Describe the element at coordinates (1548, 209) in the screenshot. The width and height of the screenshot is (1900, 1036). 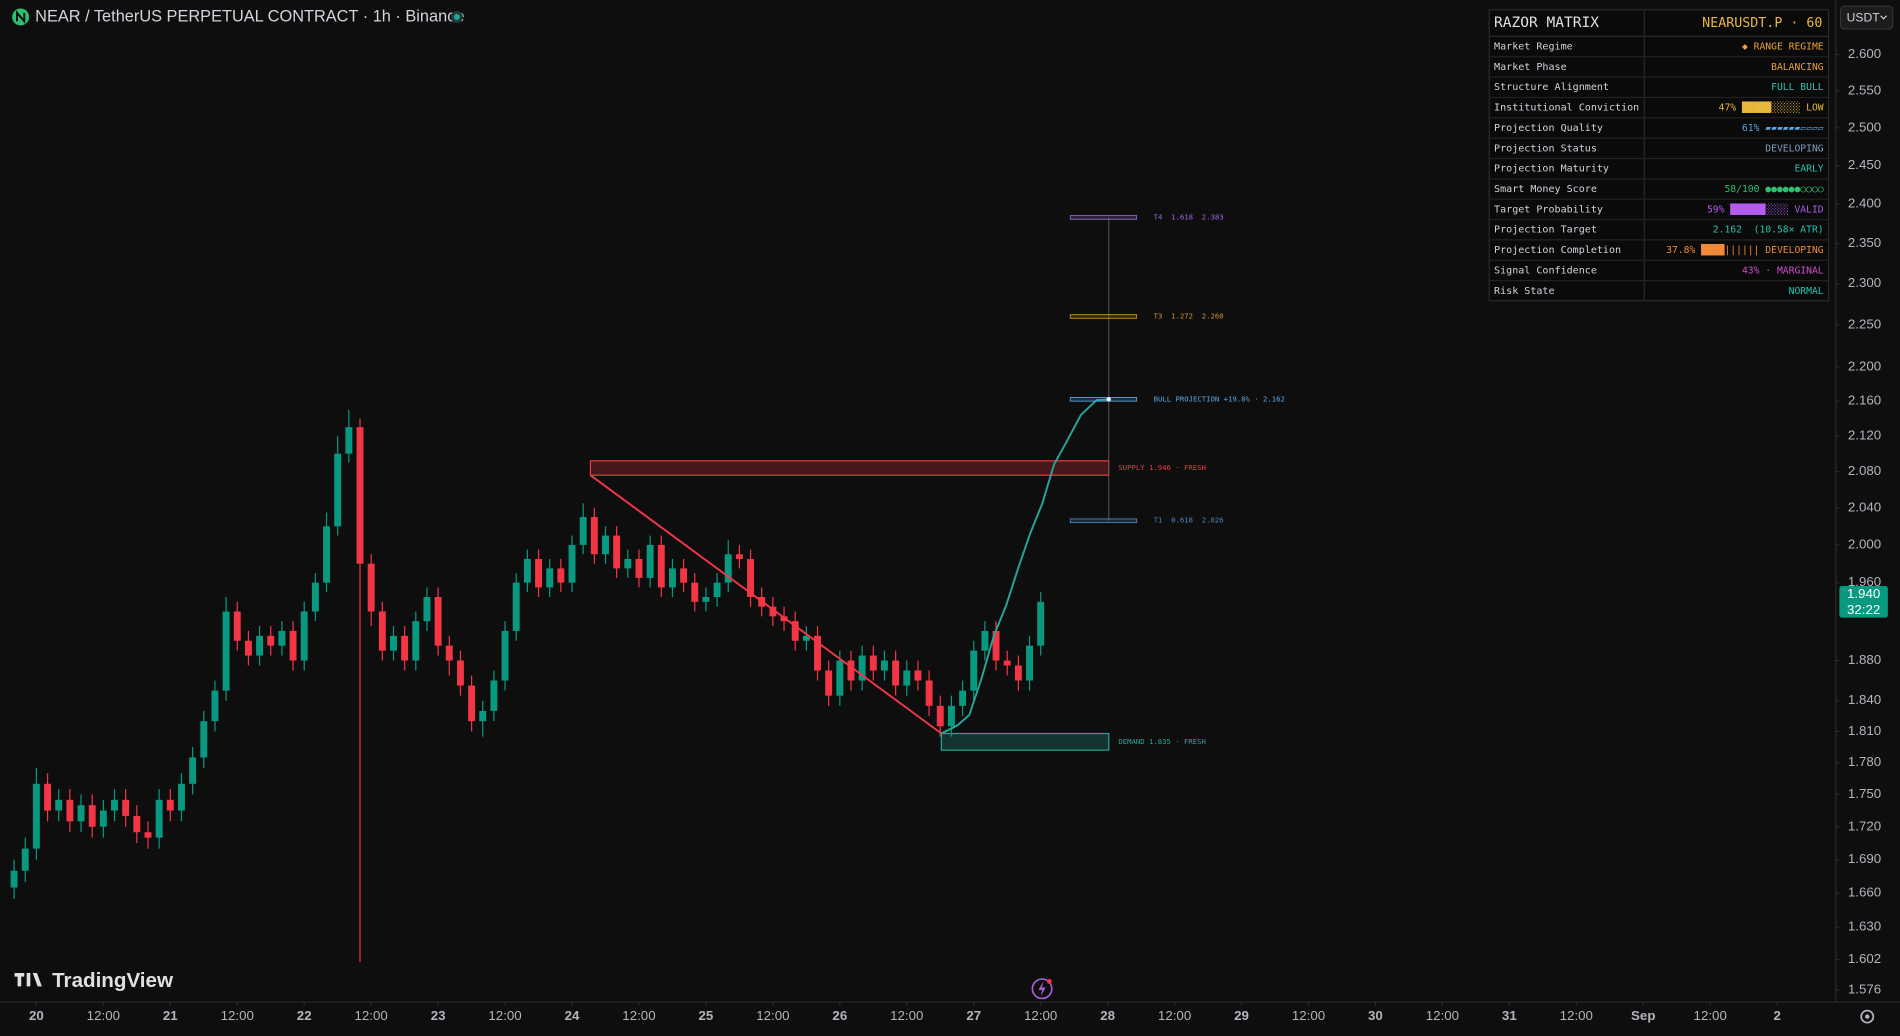
I see `matrix-row-label: Target Probability` at that location.